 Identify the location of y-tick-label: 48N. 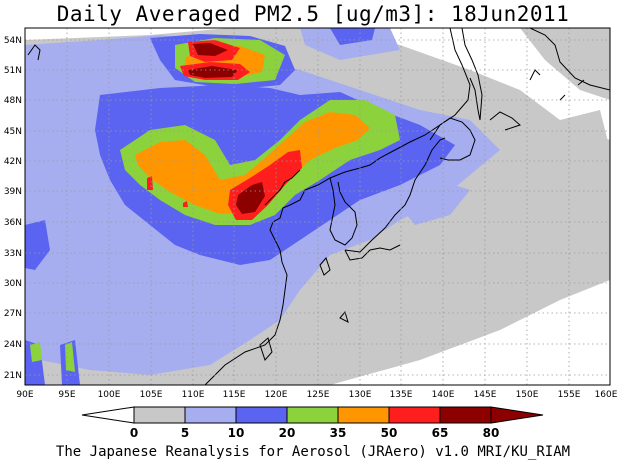
(13, 101).